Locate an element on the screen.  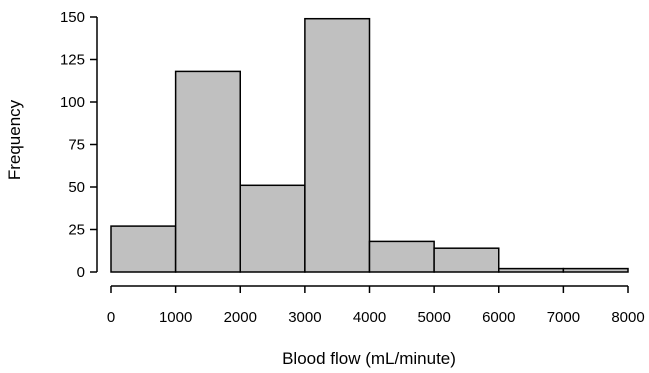
y-tick-label: 100 is located at coordinates (72, 102).